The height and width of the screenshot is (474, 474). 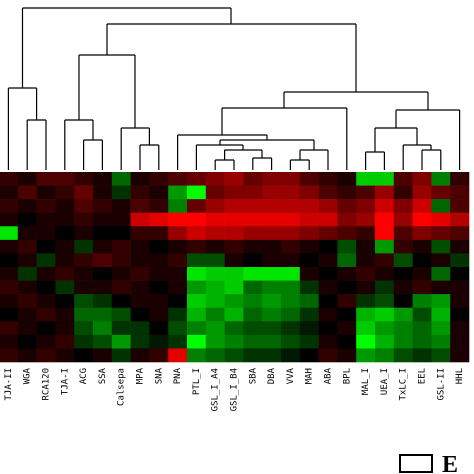 I want to click on column-label: PTL_I, so click(x=197, y=381).